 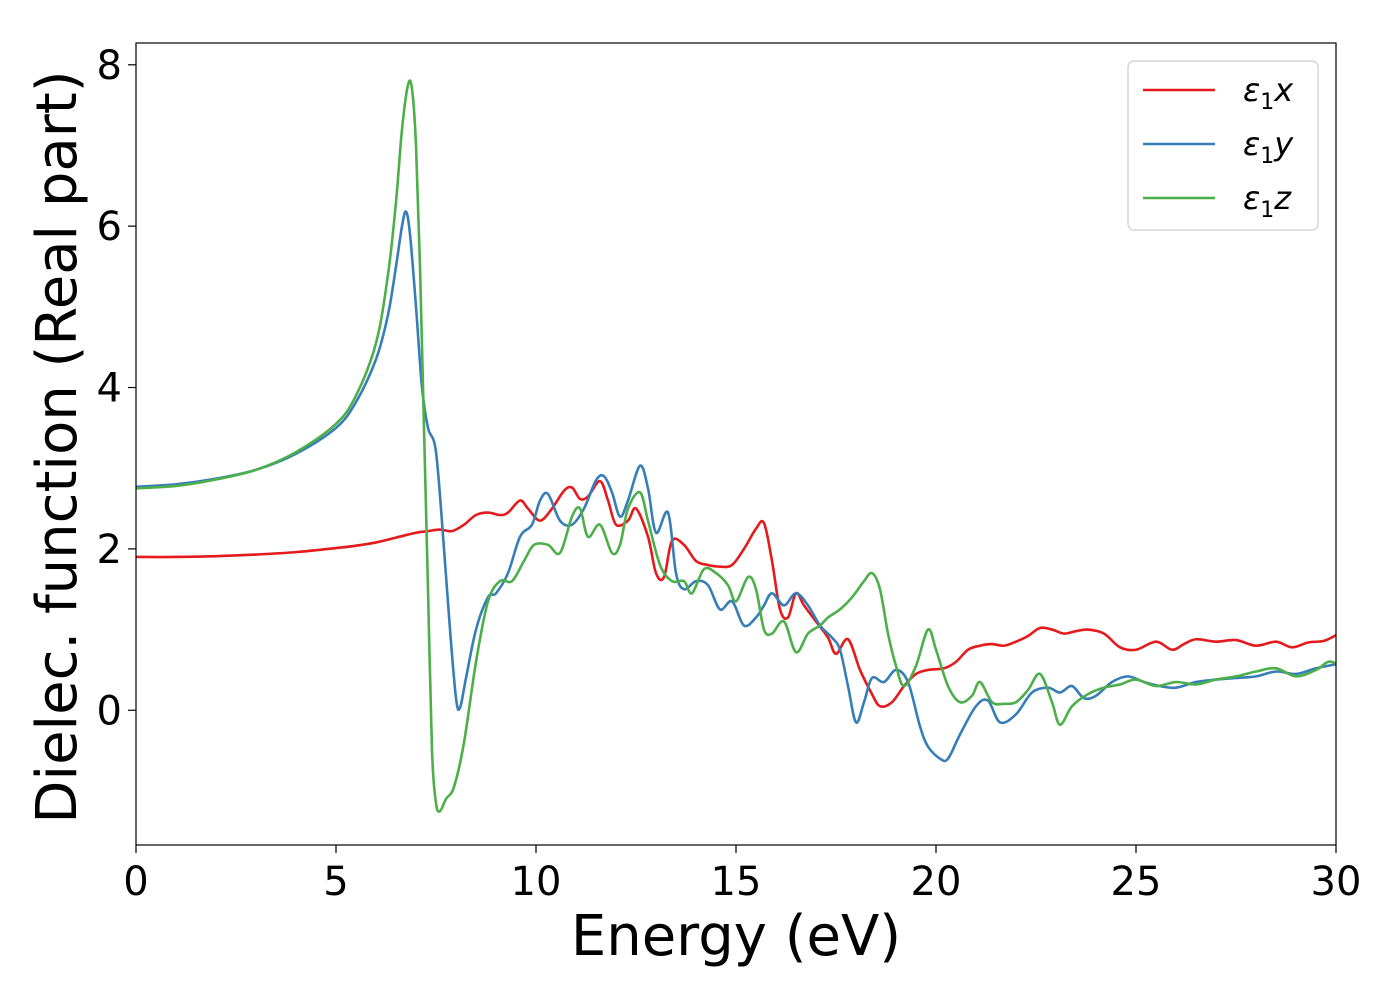 I want to click on y-tick-label: 4, so click(x=109, y=389).